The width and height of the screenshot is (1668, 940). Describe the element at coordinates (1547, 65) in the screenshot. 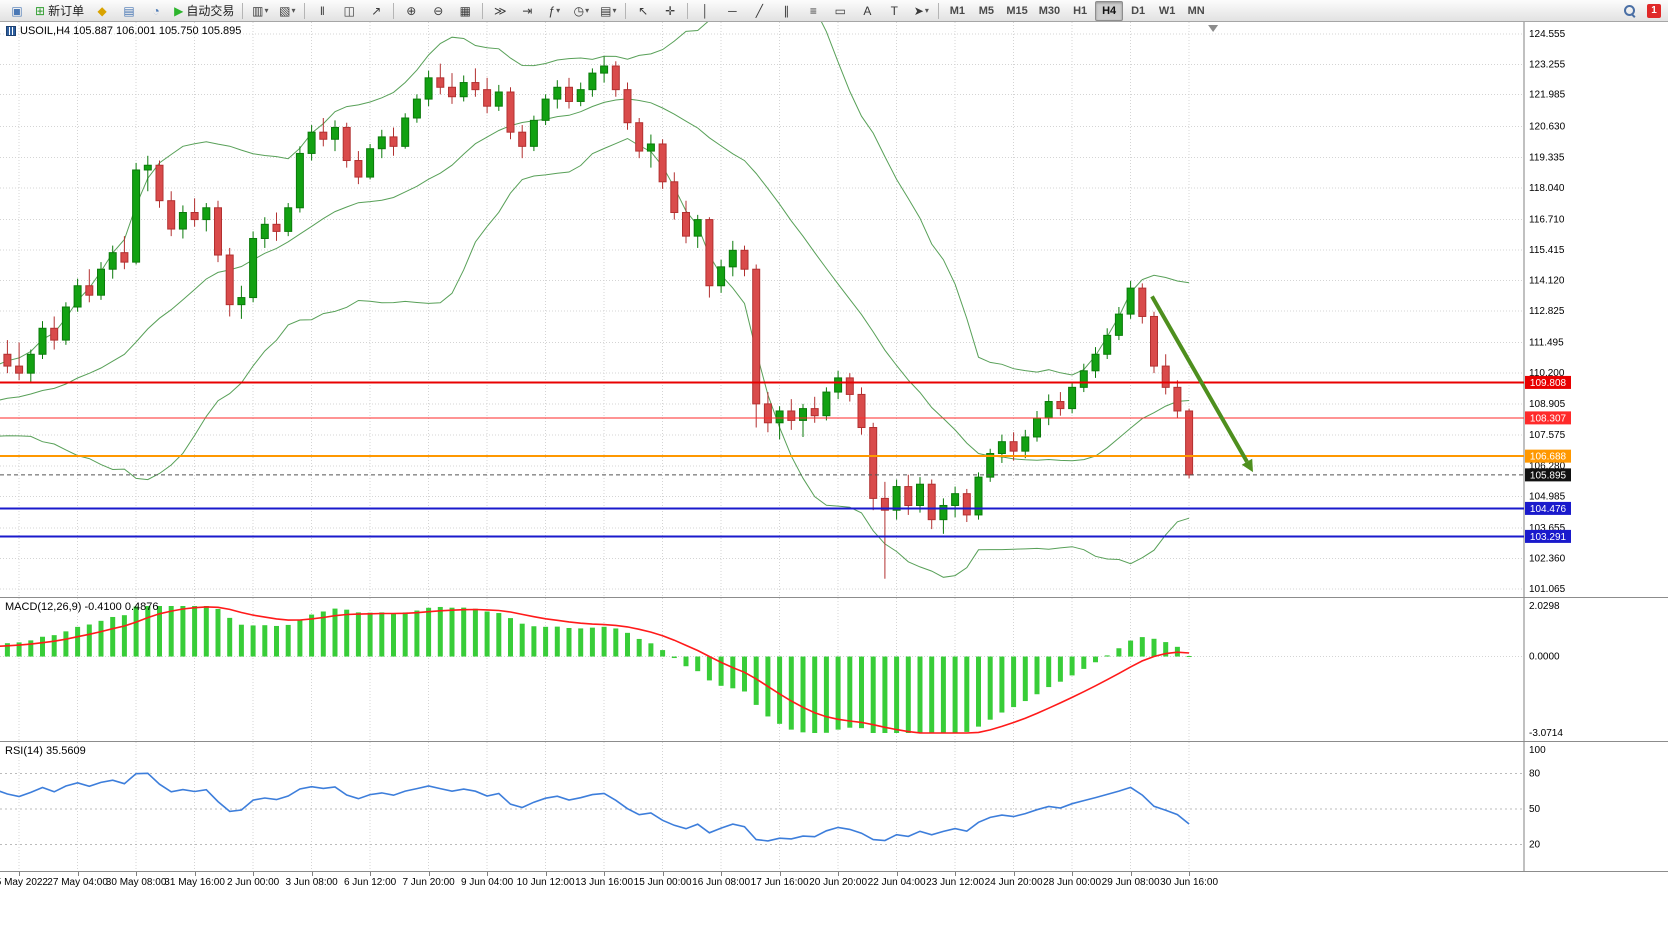

I see `svg-text: 123.255` at that location.